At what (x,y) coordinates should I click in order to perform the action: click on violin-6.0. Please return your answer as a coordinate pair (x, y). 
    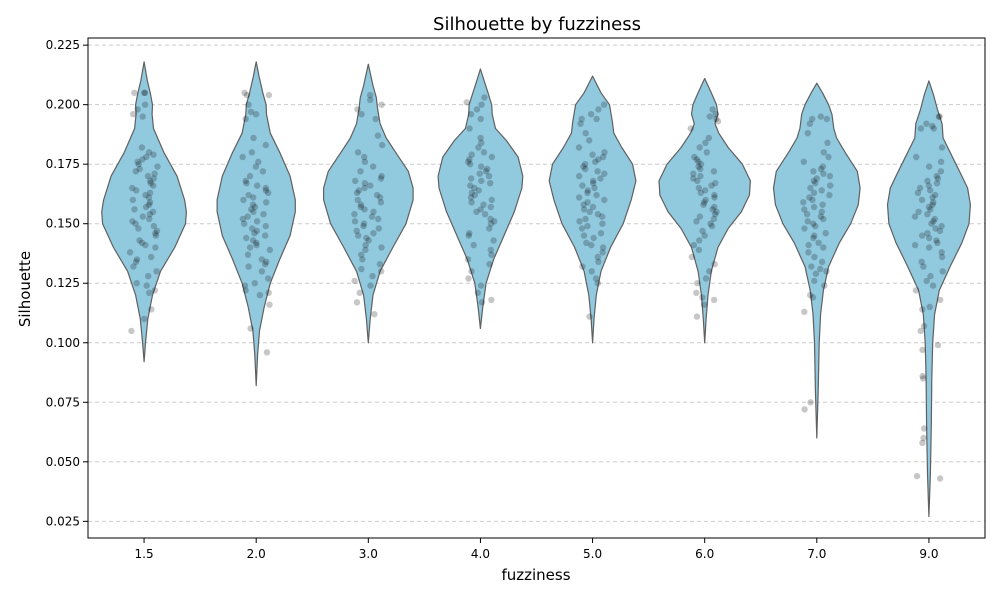
    Looking at the image, I should click on (704, 210).